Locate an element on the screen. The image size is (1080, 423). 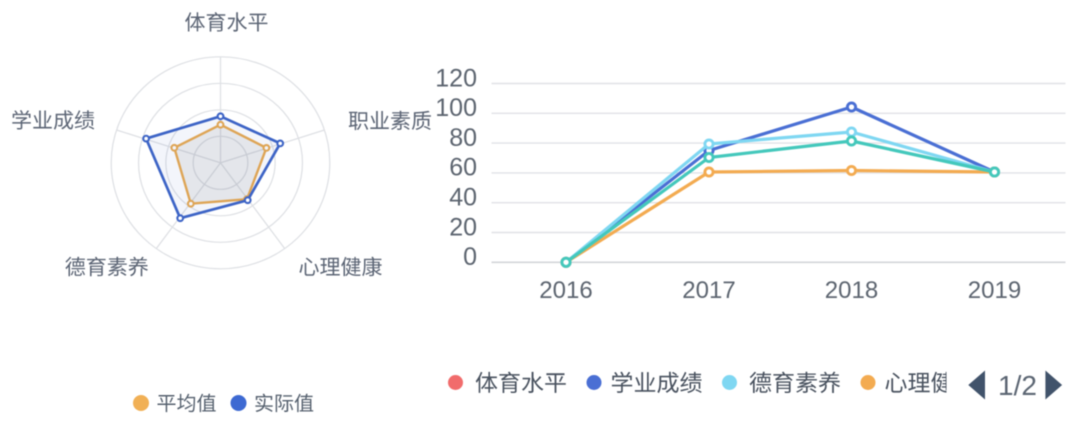
svg-text: 20 is located at coordinates (463, 227).